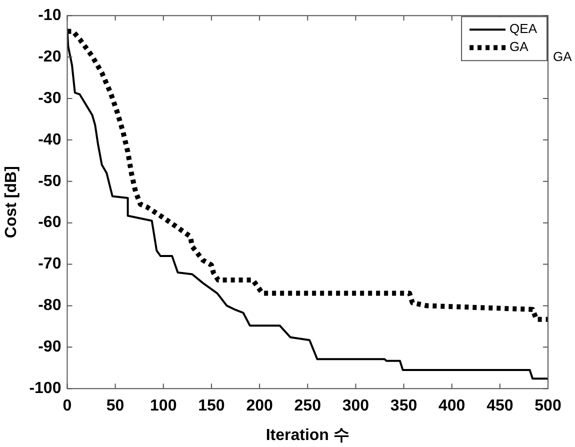 Image resolution: width=575 pixels, height=447 pixels. Describe the element at coordinates (548, 406) in the screenshot. I see `x-tick-label: 500` at that location.